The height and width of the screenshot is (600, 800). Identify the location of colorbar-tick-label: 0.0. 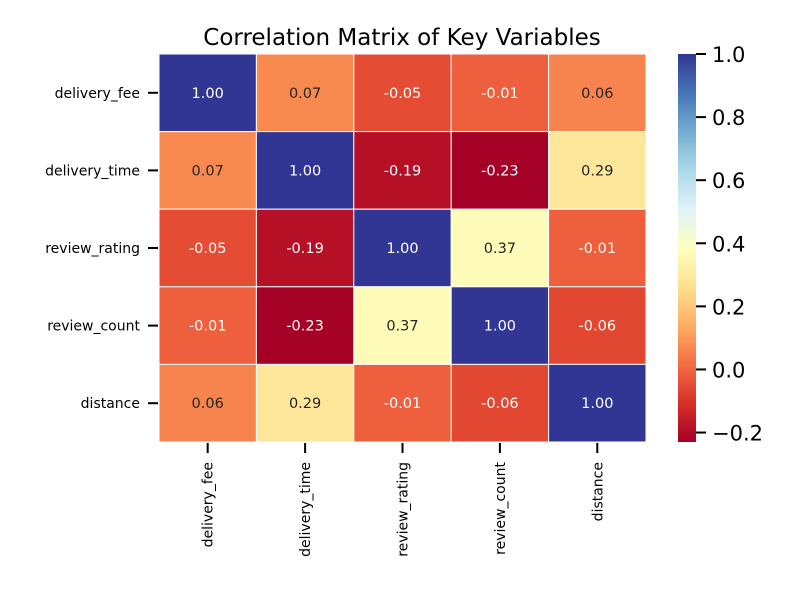
(728, 370).